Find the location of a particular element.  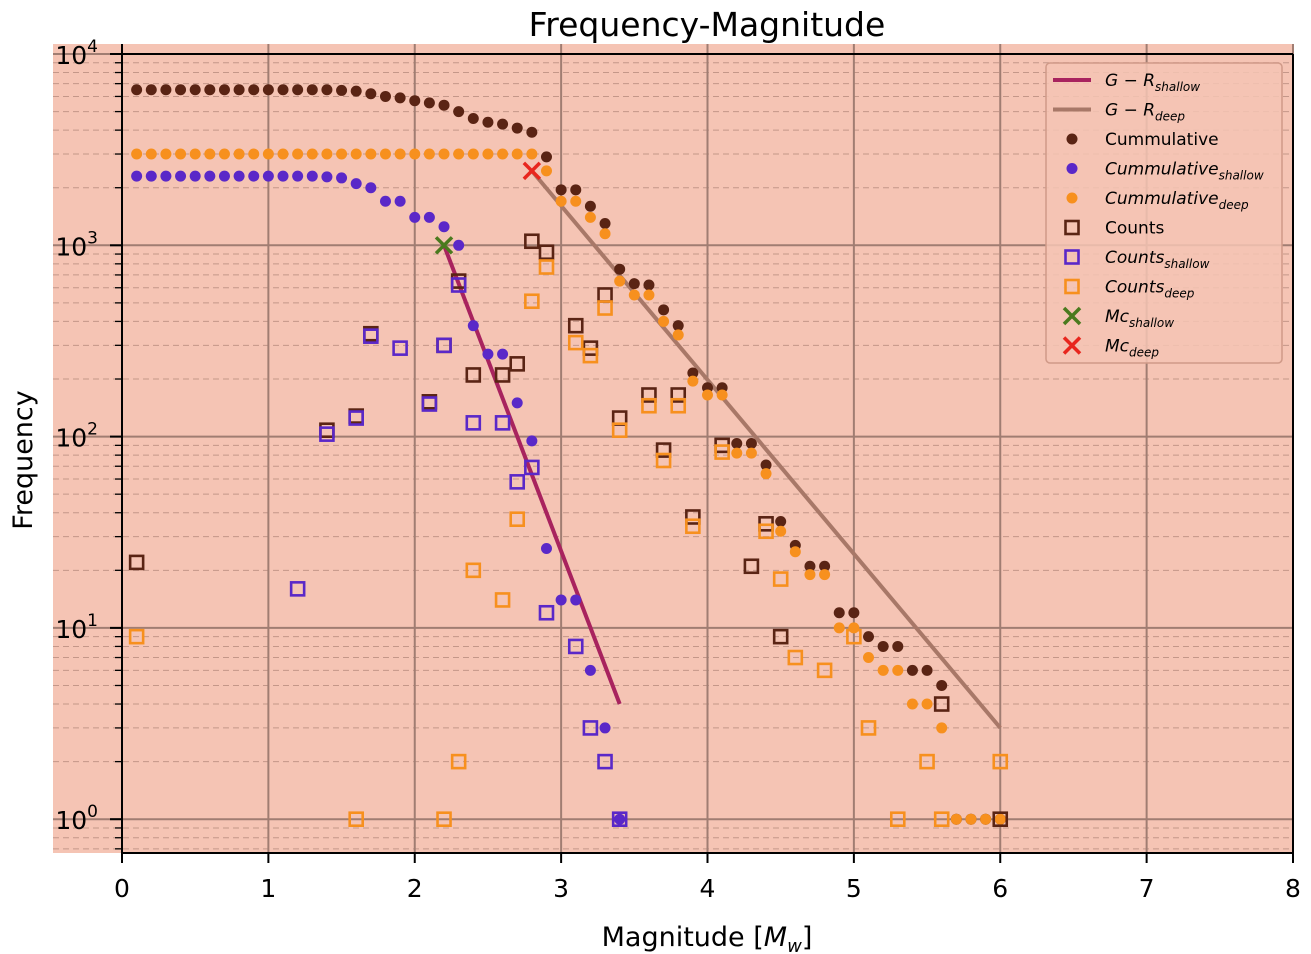

x-tick-label: 3 is located at coordinates (561, 888).